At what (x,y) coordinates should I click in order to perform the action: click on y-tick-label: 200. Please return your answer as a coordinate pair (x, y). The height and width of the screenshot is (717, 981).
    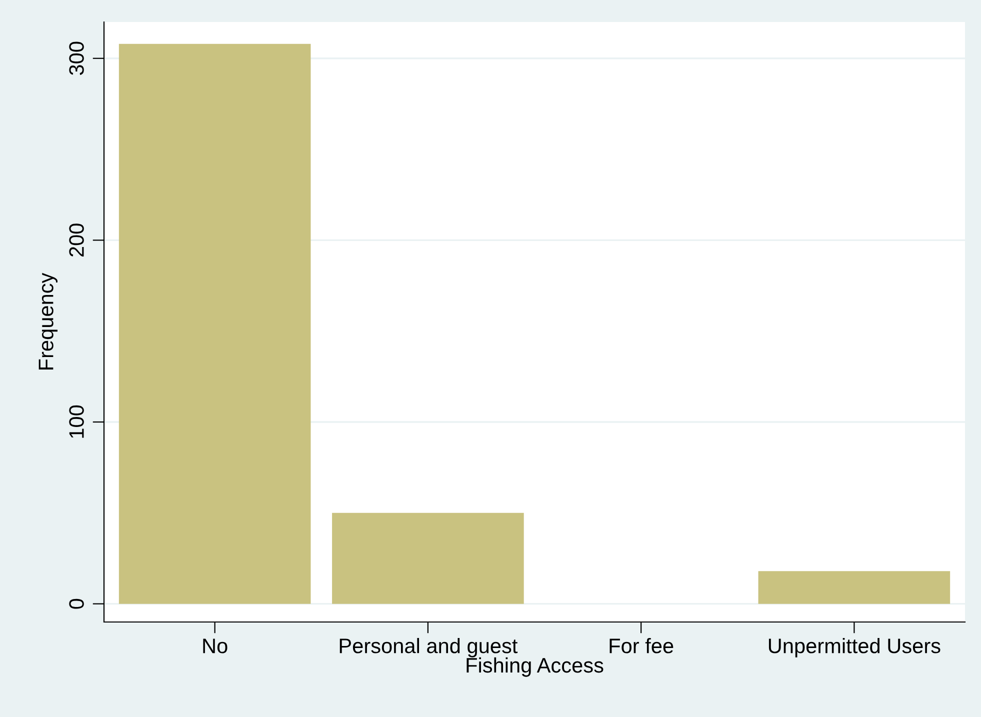
    Looking at the image, I should click on (76, 240).